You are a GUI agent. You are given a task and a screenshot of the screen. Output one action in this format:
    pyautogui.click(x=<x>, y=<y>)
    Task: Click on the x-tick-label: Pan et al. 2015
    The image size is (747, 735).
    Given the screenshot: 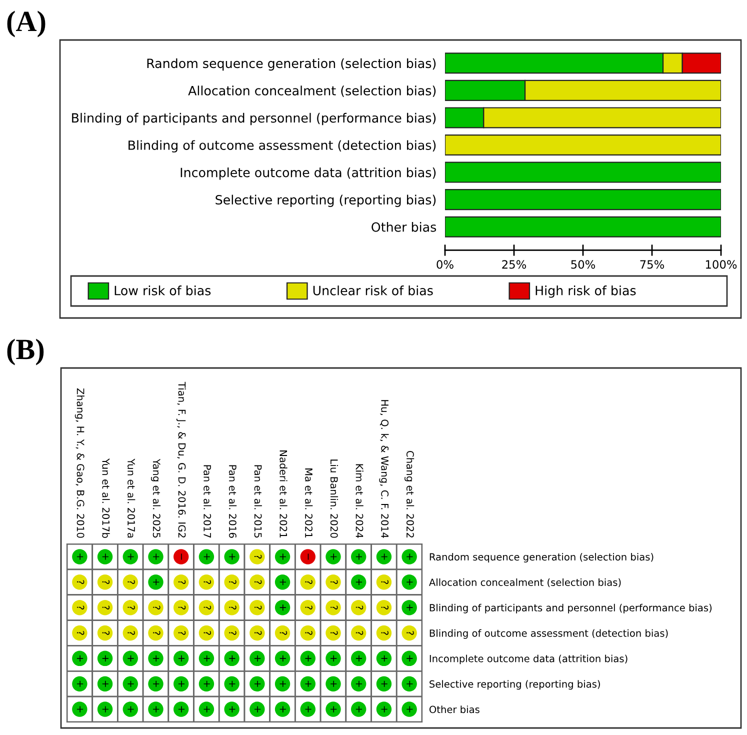 What is the action you would take?
    pyautogui.click(x=258, y=501)
    